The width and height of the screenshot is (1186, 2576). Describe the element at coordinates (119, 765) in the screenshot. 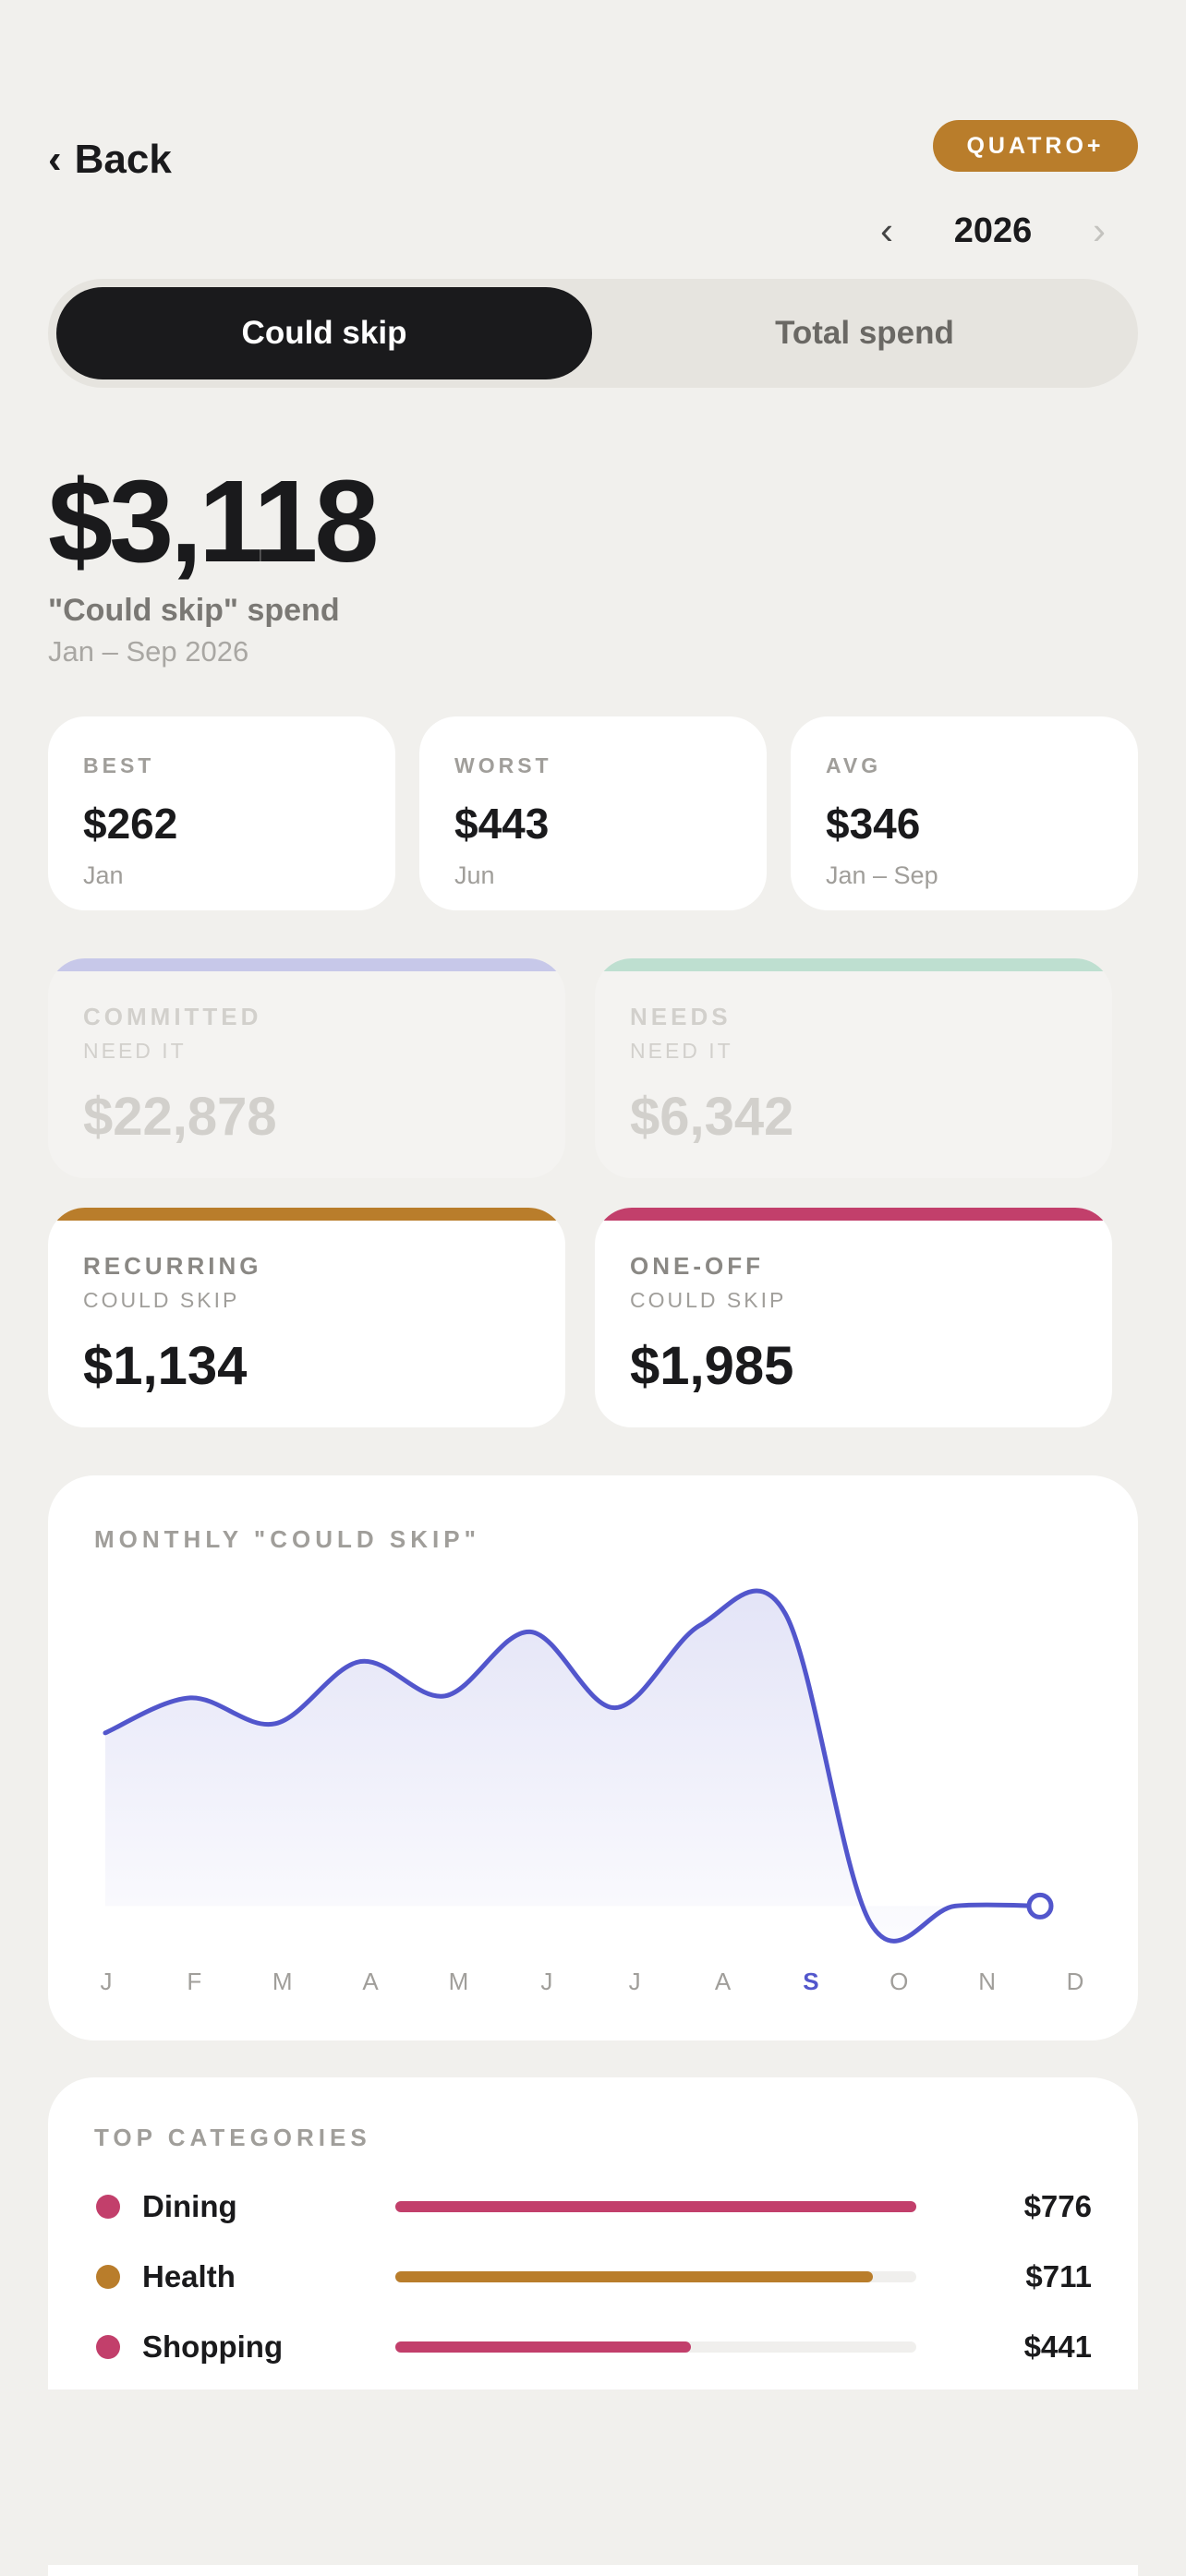

I see `stat-label: BEST` at that location.